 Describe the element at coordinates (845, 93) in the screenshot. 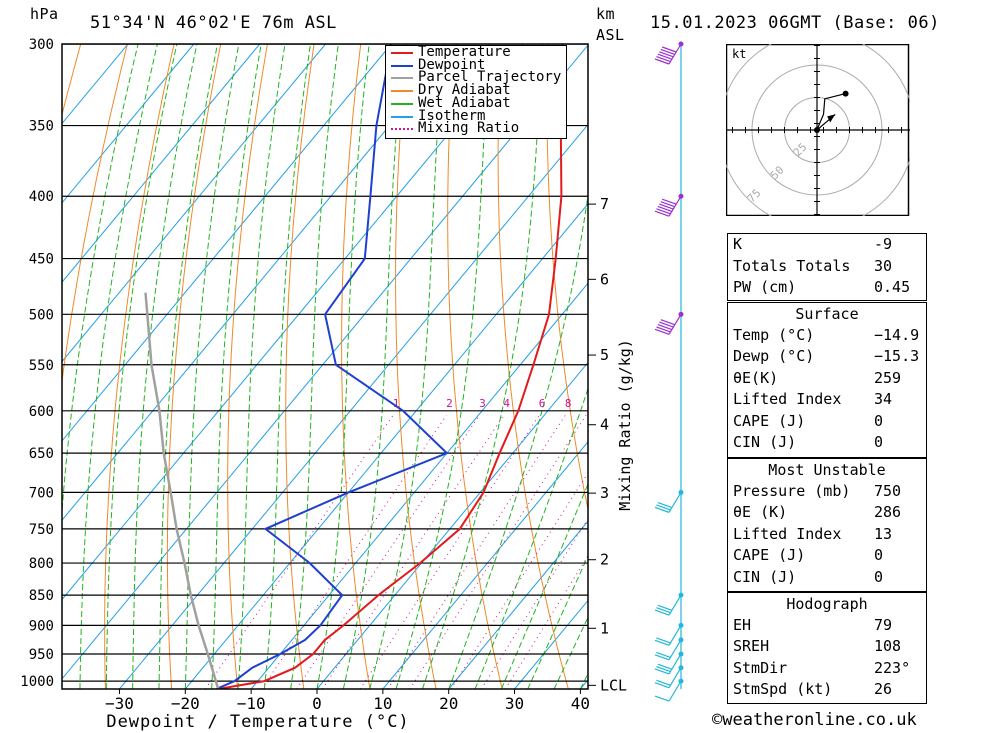

I see `hodograph-endpoint` at that location.